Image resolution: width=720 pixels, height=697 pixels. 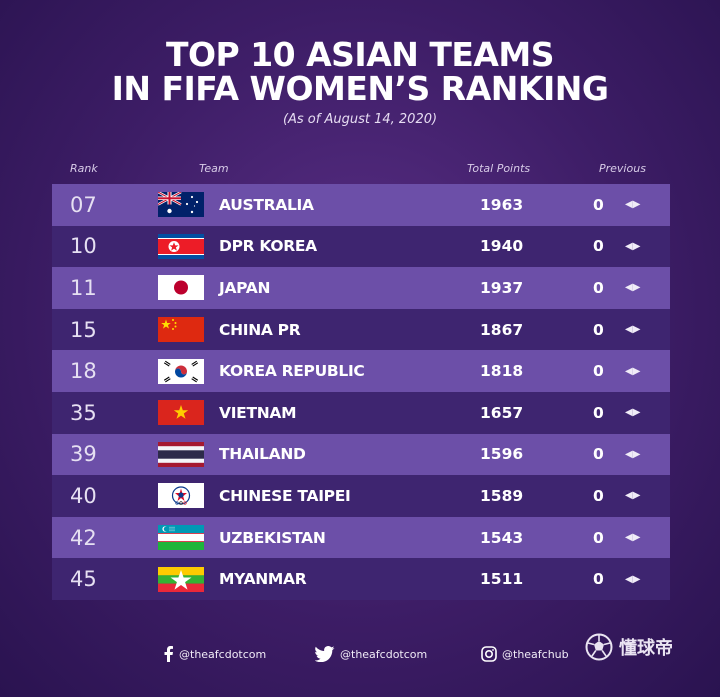 I want to click on table-row: 07, so click(x=361, y=205).